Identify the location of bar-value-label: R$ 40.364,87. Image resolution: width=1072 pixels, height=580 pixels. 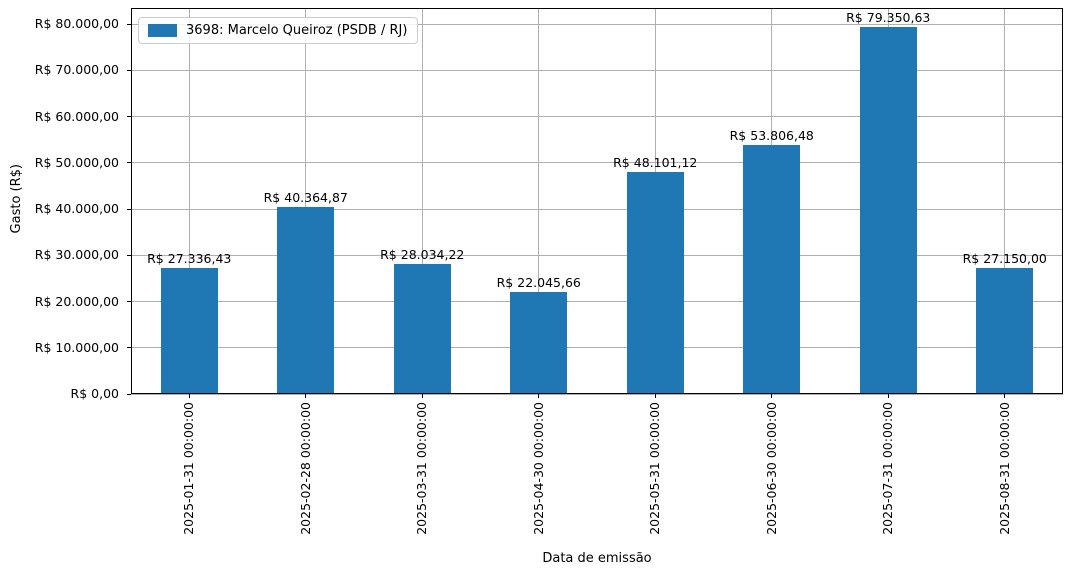
(305, 198).